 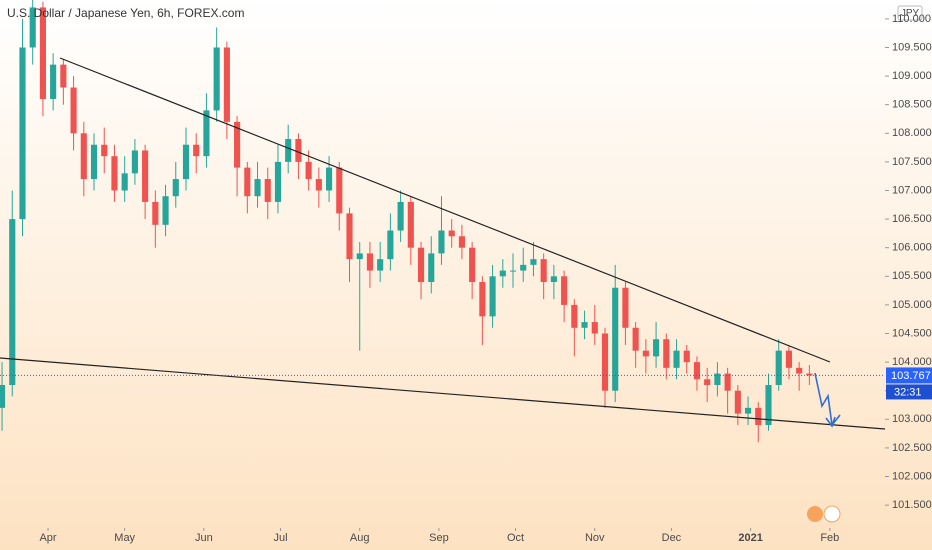 I want to click on x-tick-label: Jul, so click(x=280, y=538).